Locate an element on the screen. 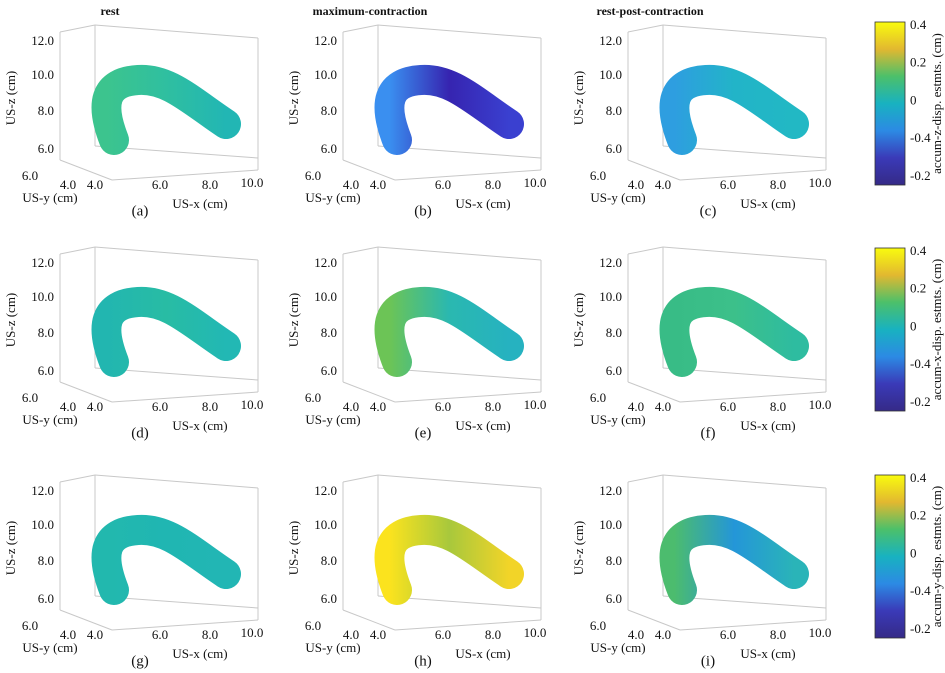 This screenshot has height=673, width=945. panel-caption: (c) is located at coordinates (708, 211).